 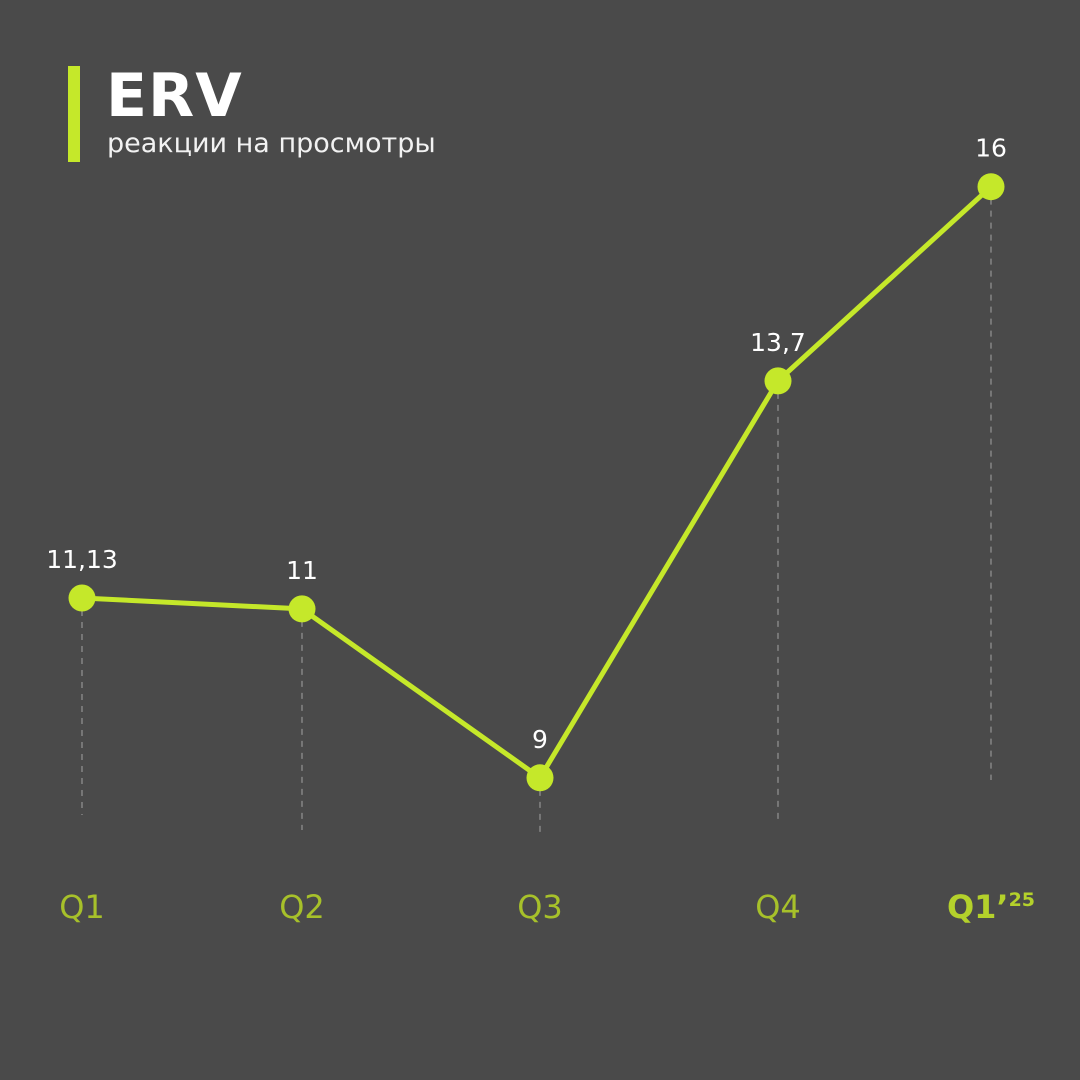 What do you see at coordinates (82, 559) in the screenshot?
I see `data-label: 11,13` at bounding box center [82, 559].